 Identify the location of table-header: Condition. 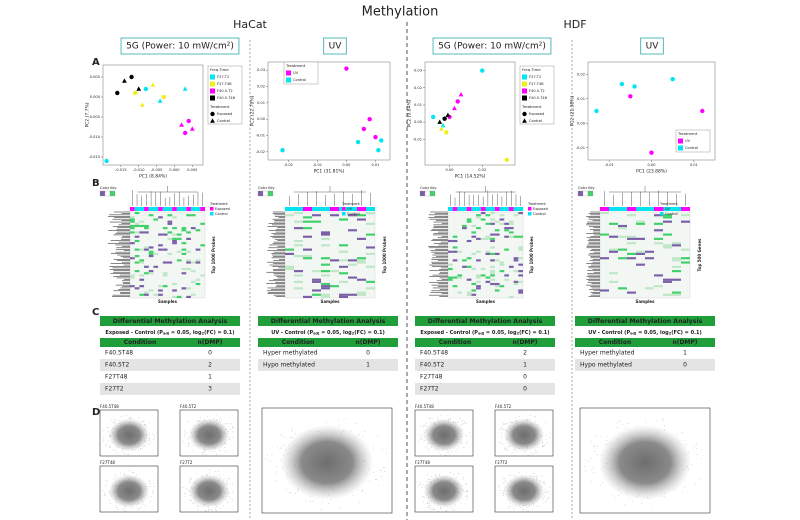
(298, 342).